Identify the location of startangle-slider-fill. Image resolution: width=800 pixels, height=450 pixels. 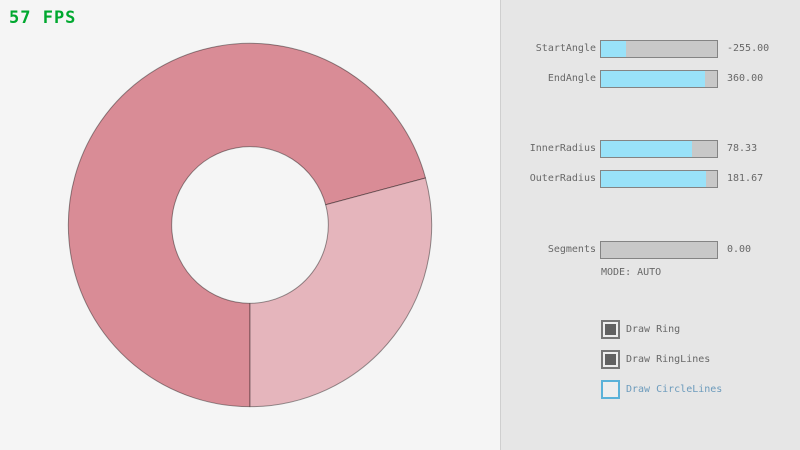
(614, 49).